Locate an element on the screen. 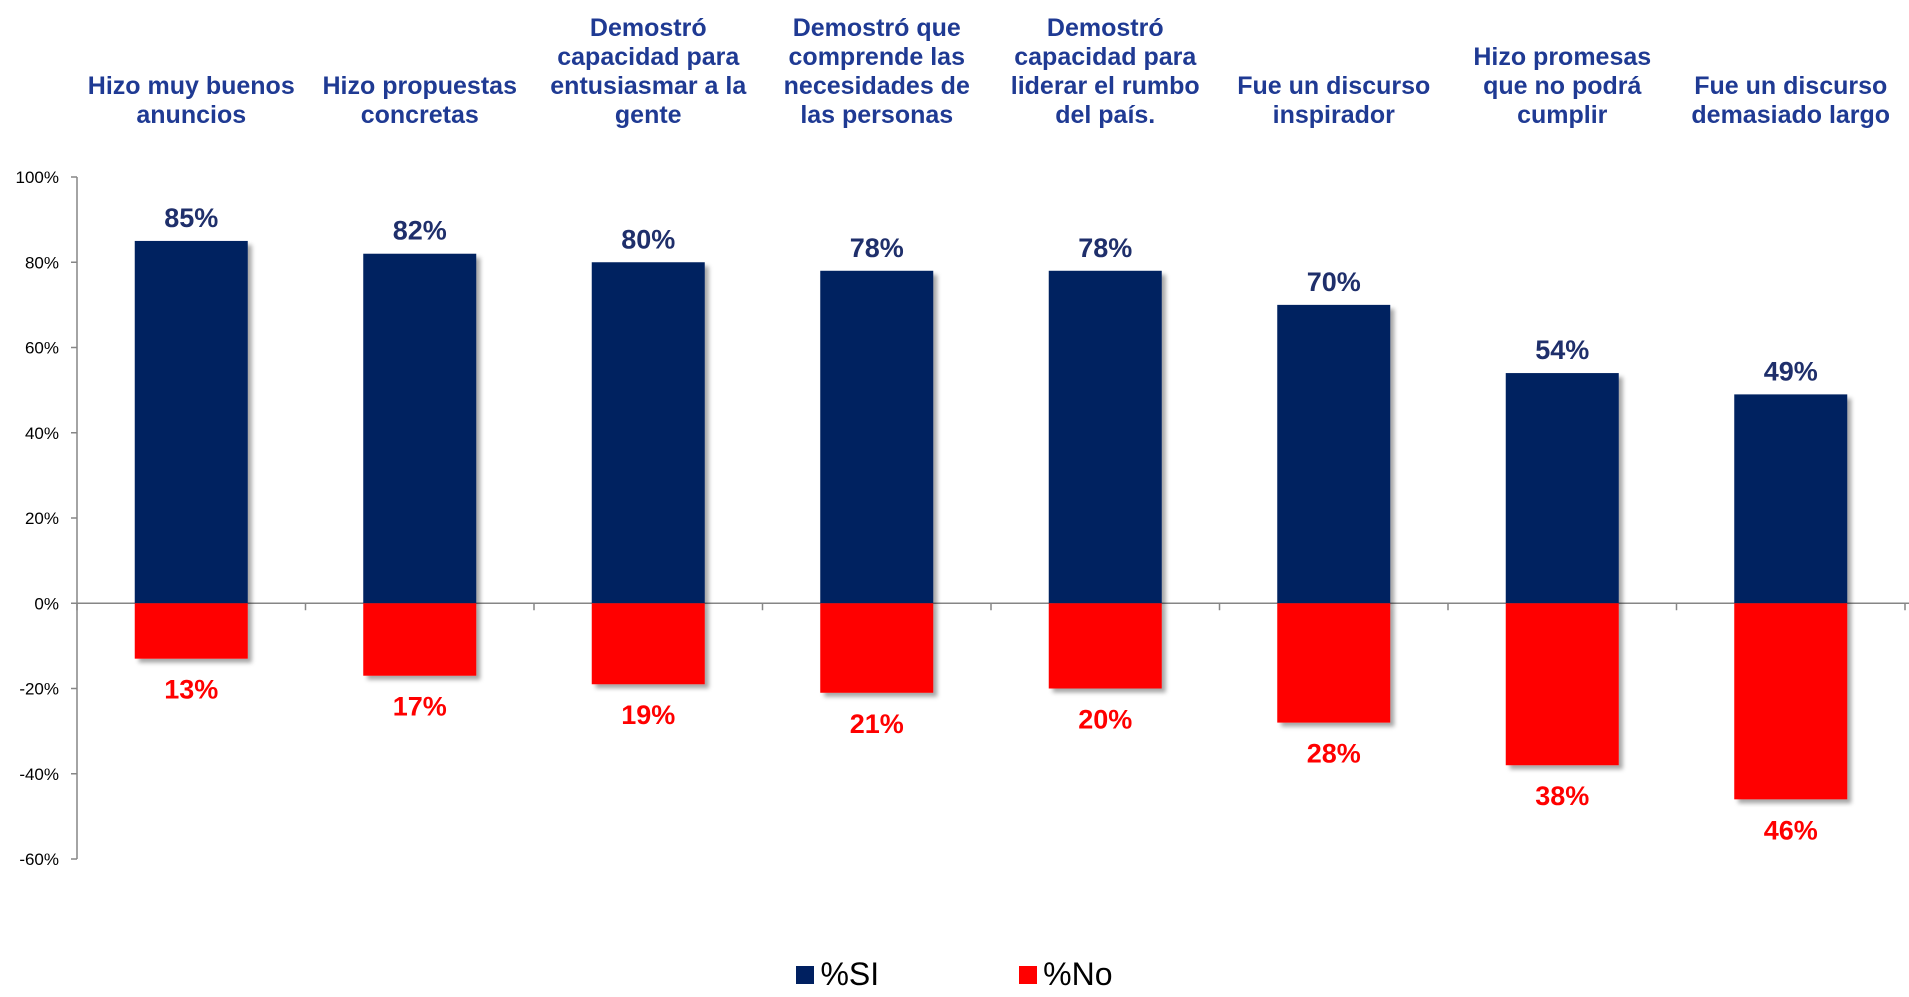  data-label-si: 85% is located at coordinates (191, 218).